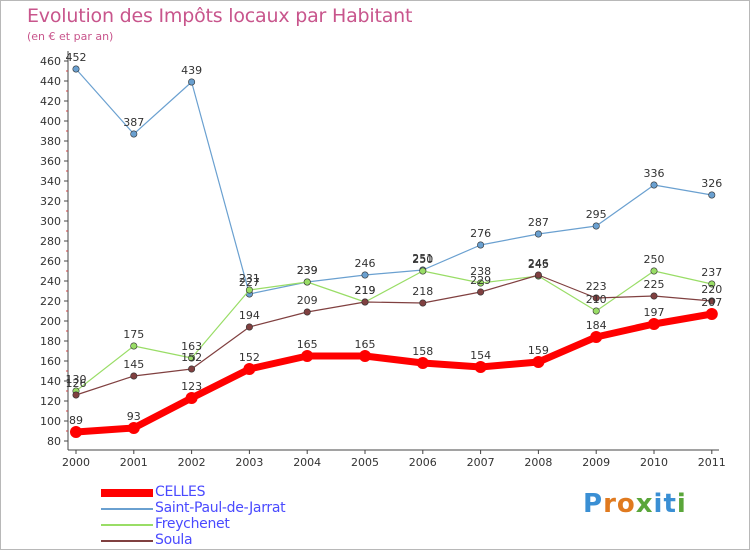 Image resolution: width=750 pixels, height=550 pixels. I want to click on y-tick-label: 240, so click(50, 281).